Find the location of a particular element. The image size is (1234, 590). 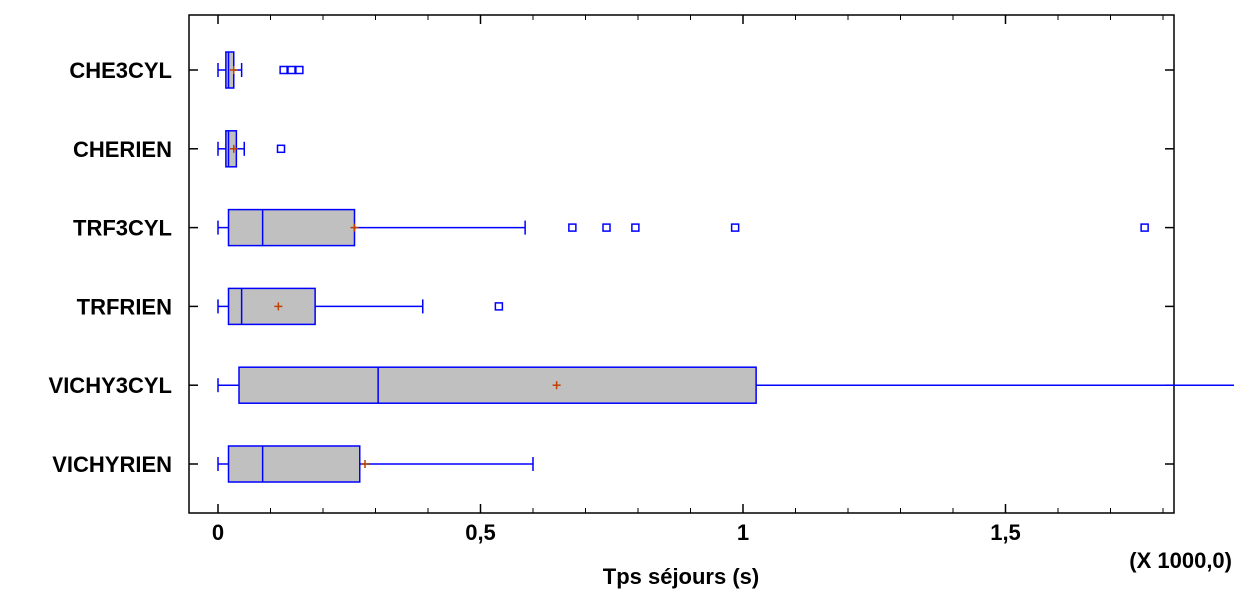

x-axis-title: Tps séjours (s) is located at coordinates (681, 576).